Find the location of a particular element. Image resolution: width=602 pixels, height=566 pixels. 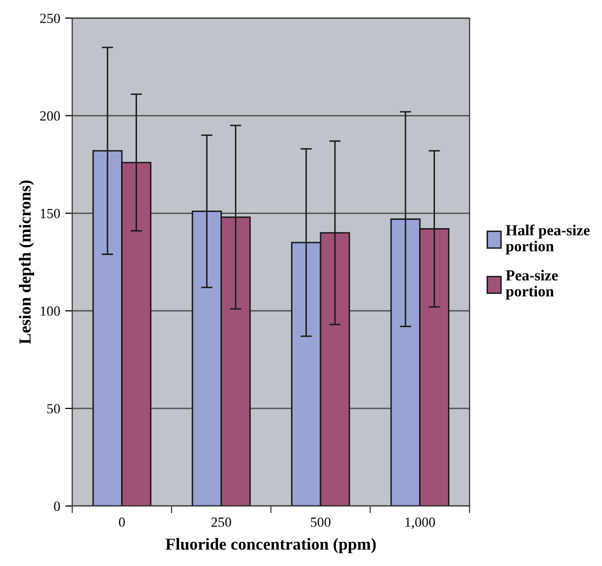

y-tick-label: 0 is located at coordinates (57, 506).